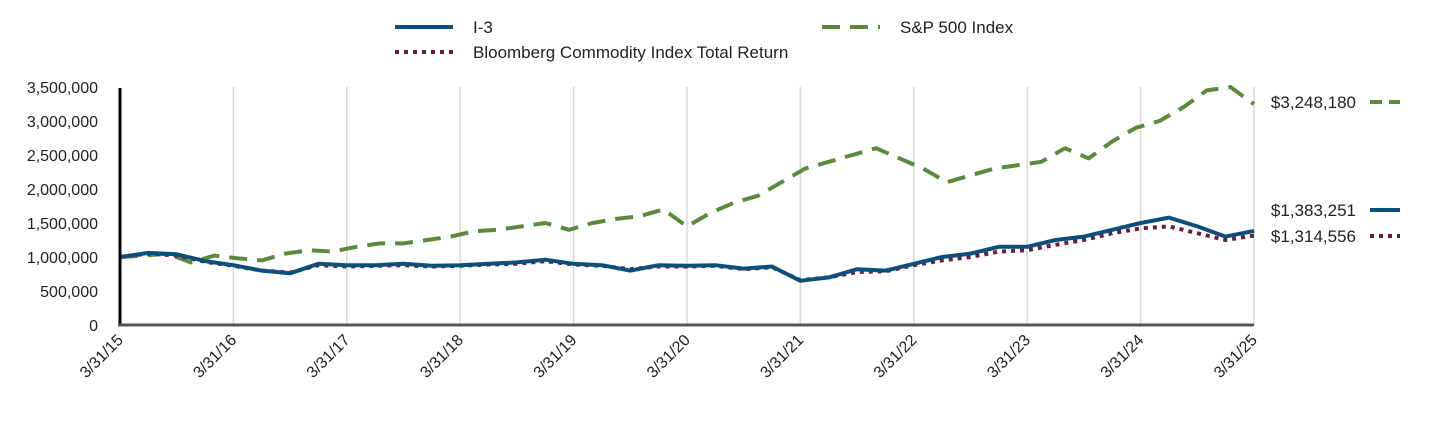 The height and width of the screenshot is (432, 1440). What do you see at coordinates (1009, 357) in the screenshot?
I see `x-tick-label: 3/31/23` at bounding box center [1009, 357].